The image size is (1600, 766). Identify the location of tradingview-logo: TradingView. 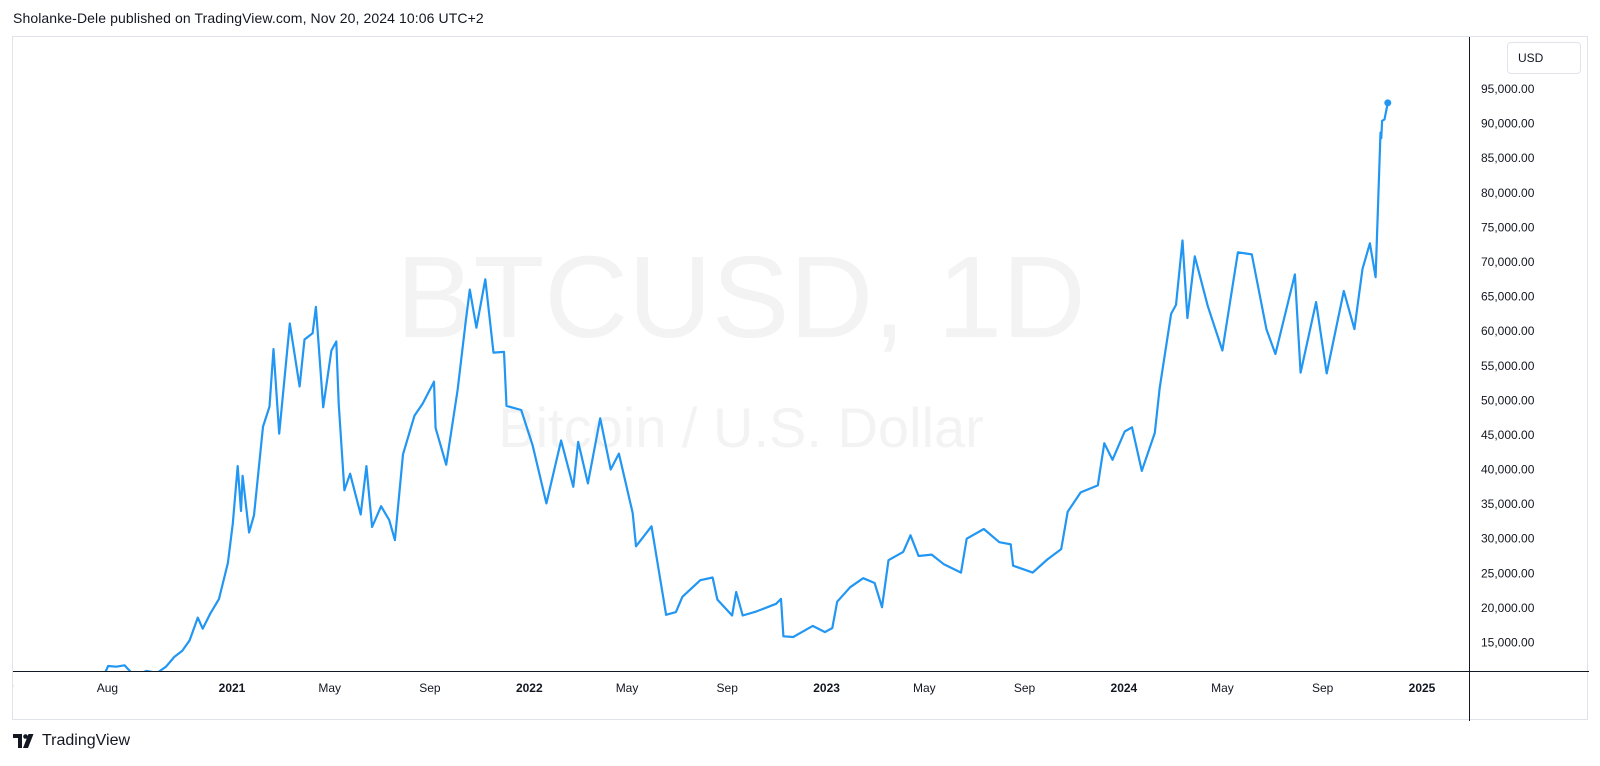
(71, 741).